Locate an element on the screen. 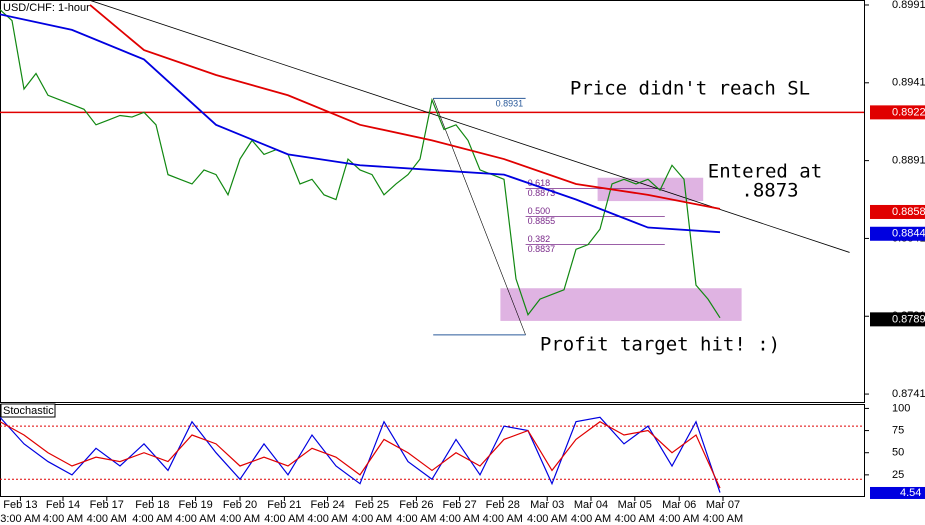  fib-price: 0.8855 is located at coordinates (542, 221).